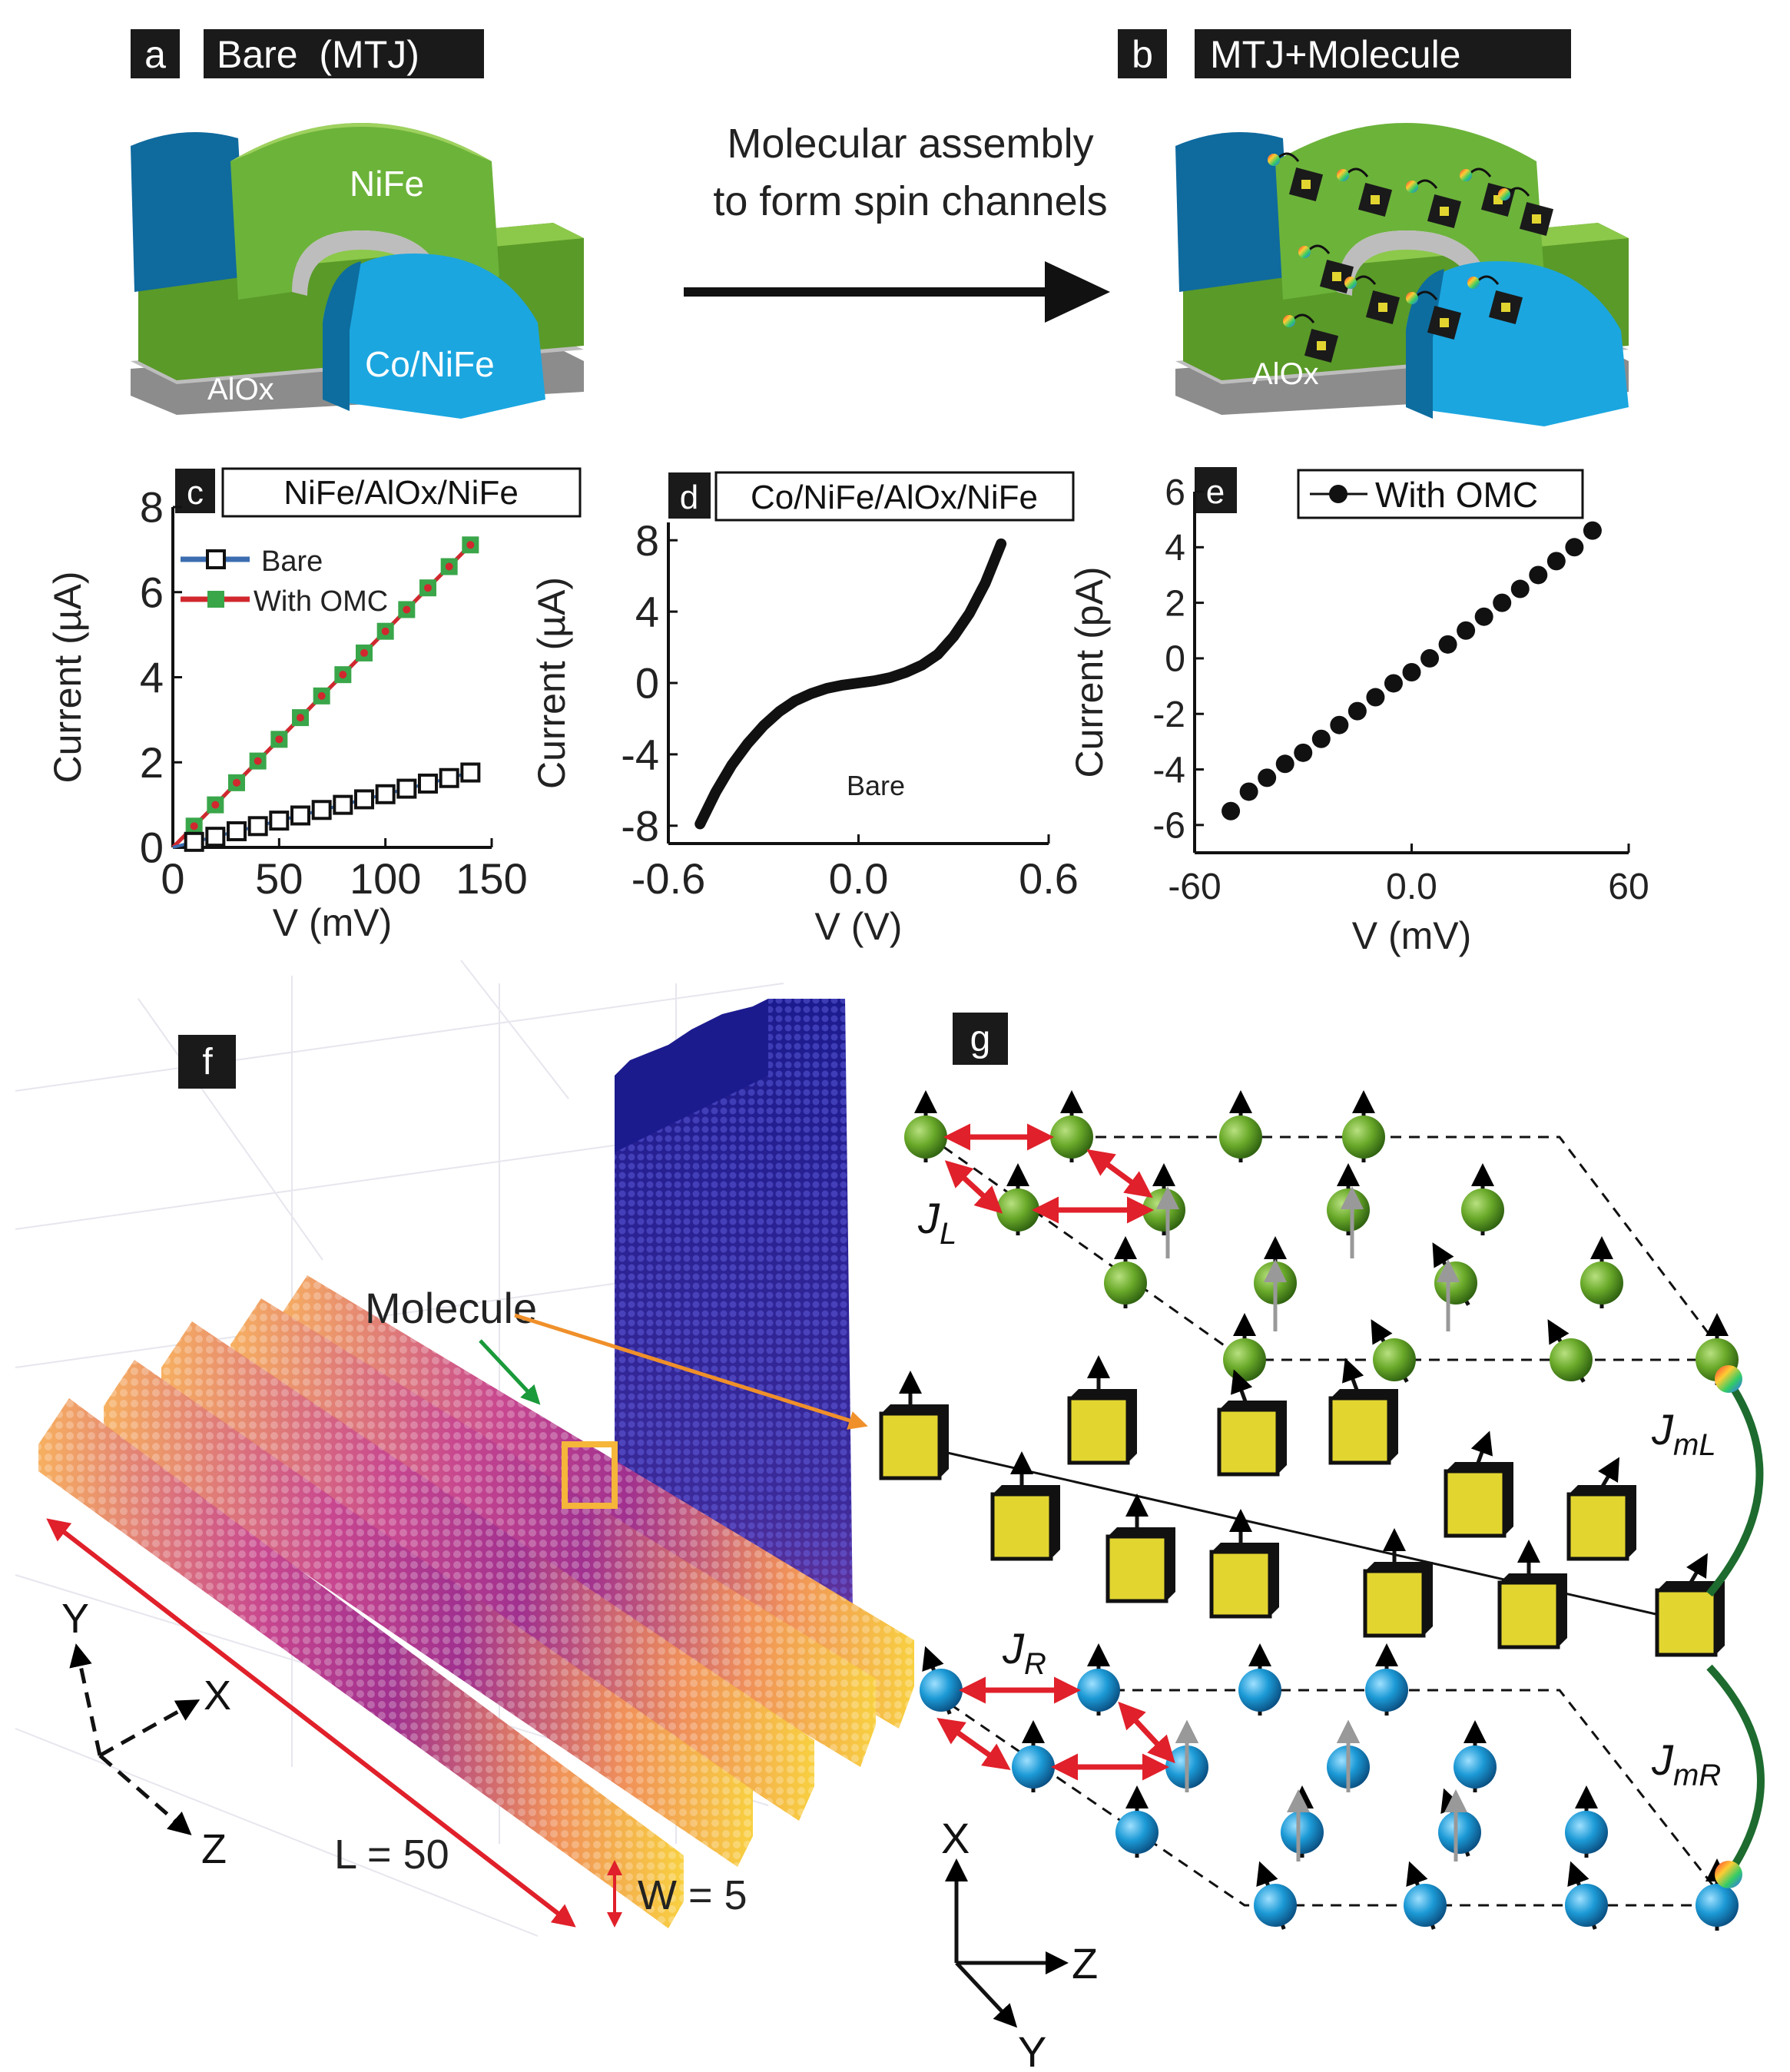 Image resolution: width=1790 pixels, height=2072 pixels. I want to click on chartD-y-label: Current (µA), so click(551, 683).